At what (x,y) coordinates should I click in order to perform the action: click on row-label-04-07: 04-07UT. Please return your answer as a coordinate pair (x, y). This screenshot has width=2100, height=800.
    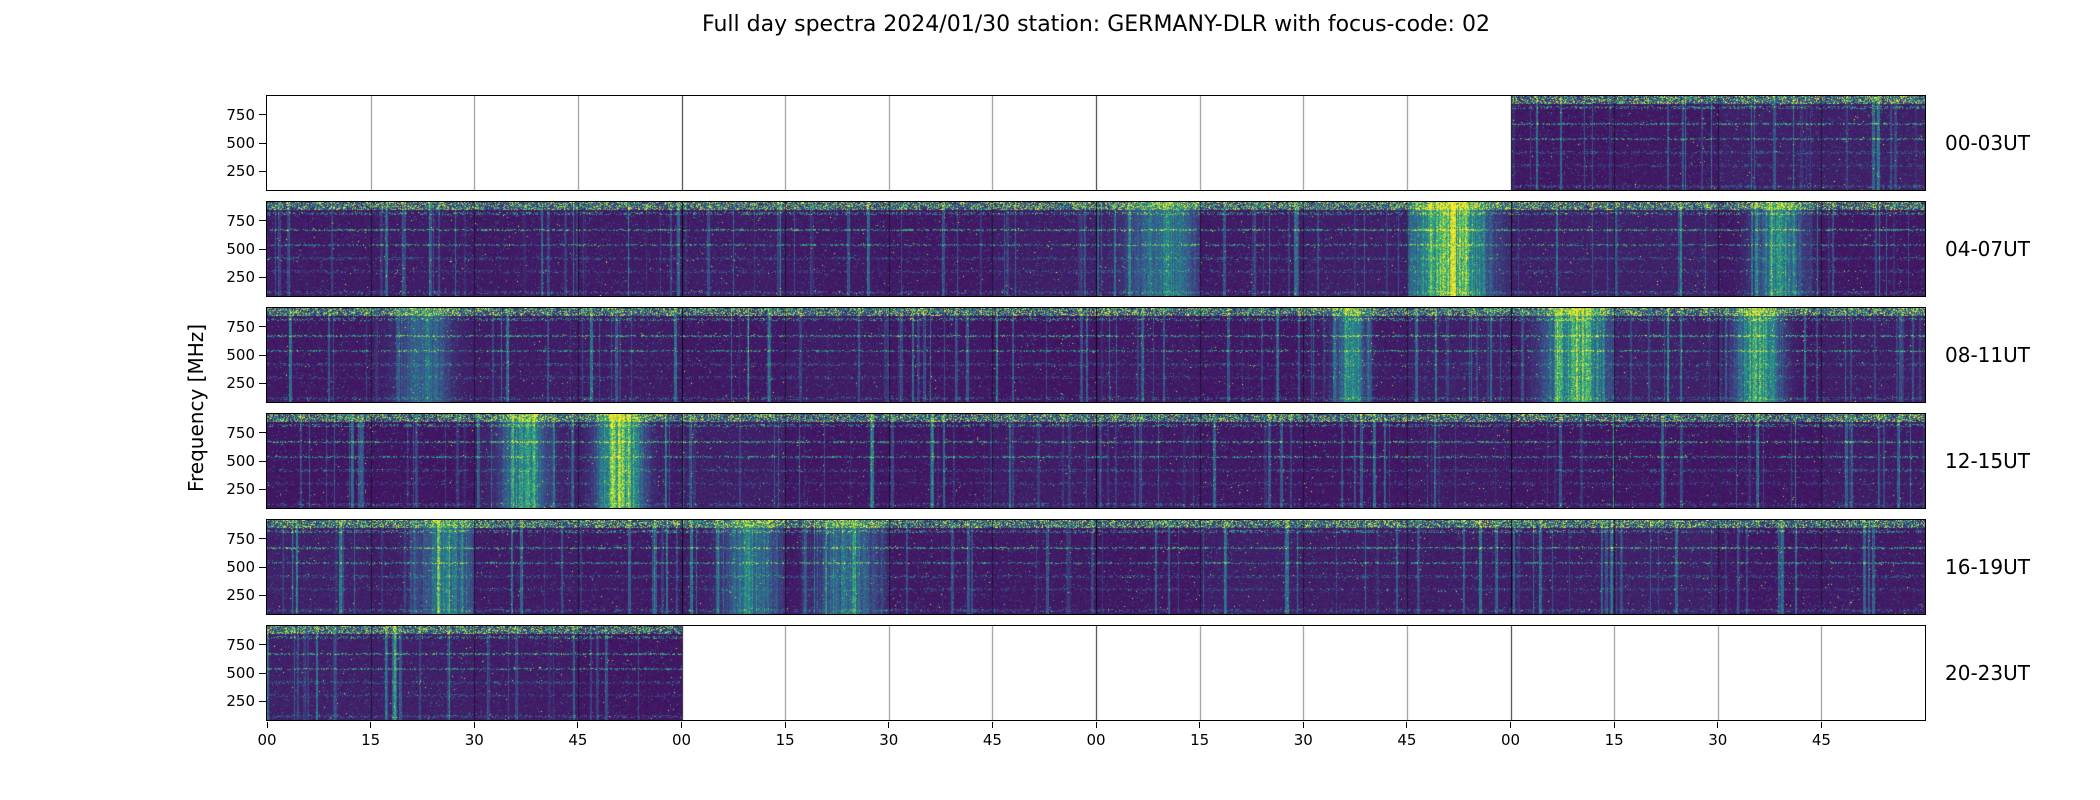
    Looking at the image, I should click on (1987, 249).